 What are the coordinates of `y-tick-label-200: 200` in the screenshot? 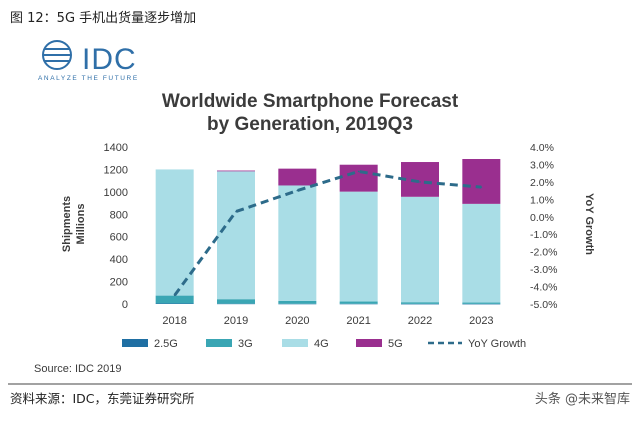 It's located at (119, 283).